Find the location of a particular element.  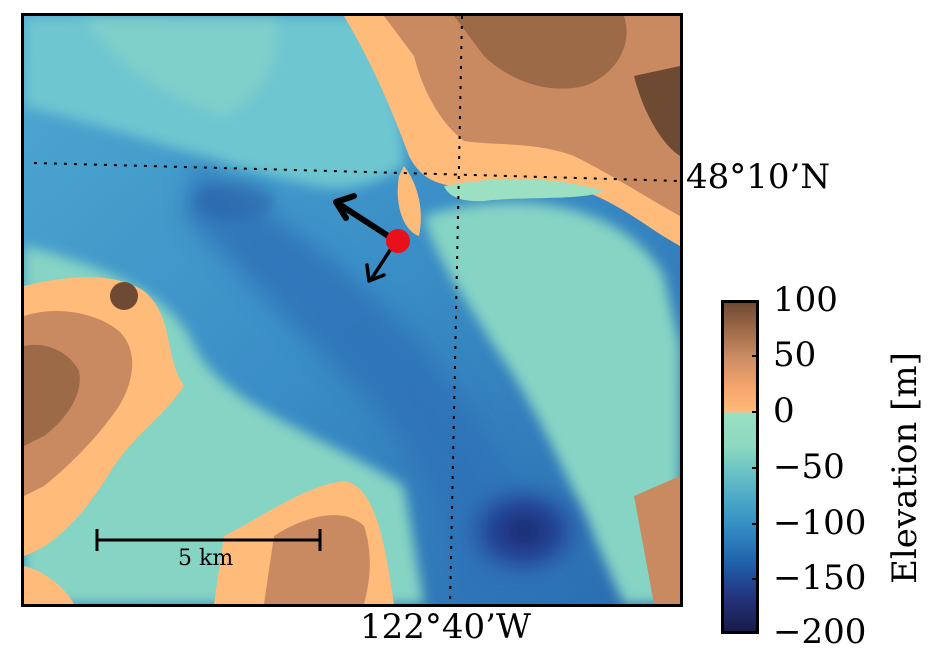

colorbar-tick-neg150: −150 is located at coordinates (820, 578).